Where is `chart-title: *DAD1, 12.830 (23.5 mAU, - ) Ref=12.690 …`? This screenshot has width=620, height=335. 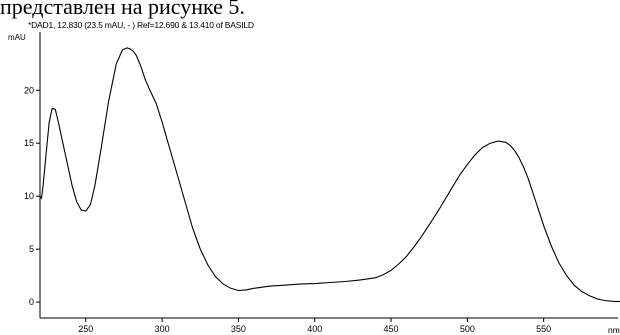
chart-title: *DAD1, 12.830 (23.5 mAU, - ) Ref=12.690 … is located at coordinates (141, 25).